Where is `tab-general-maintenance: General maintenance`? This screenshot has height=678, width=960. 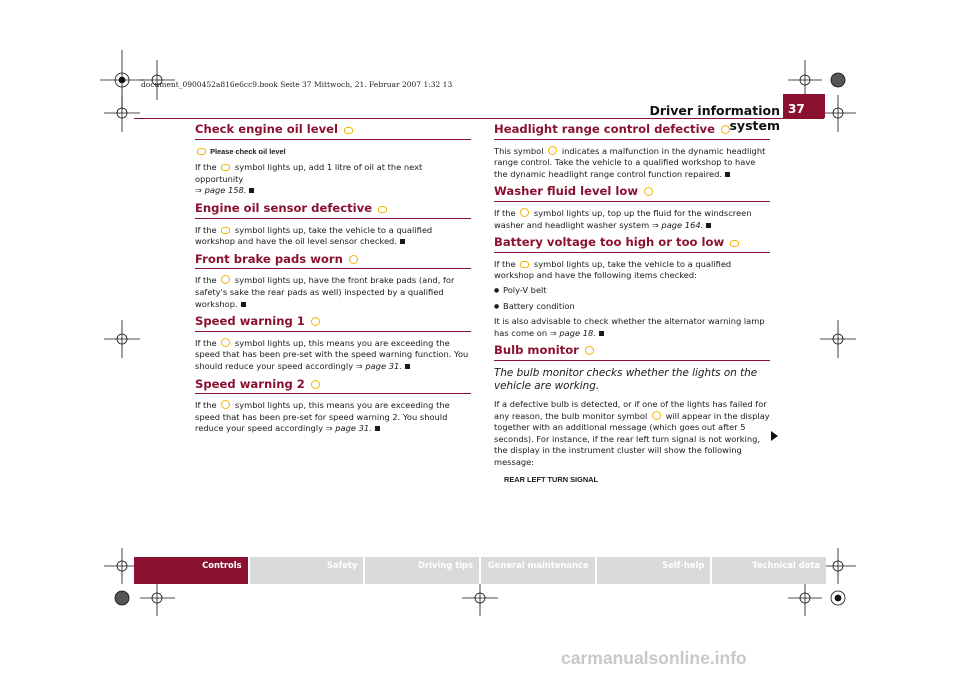 tab-general-maintenance: General maintenance is located at coordinates (539, 570).